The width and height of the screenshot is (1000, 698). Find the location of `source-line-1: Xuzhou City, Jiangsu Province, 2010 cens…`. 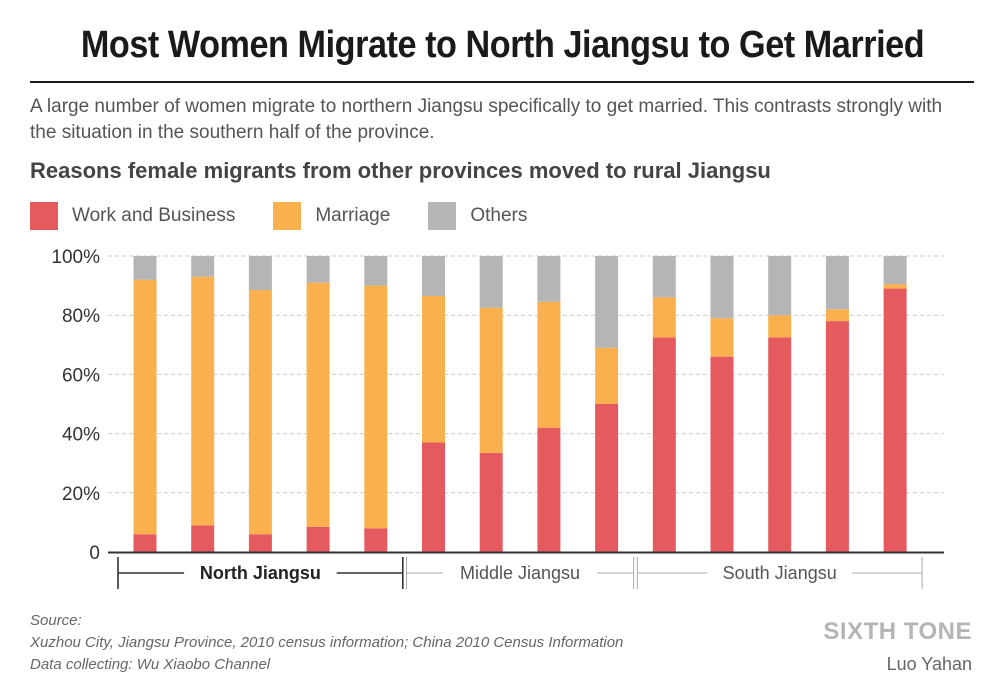

source-line-1: Xuzhou City, Jiangsu Province, 2010 cens… is located at coordinates (327, 642).